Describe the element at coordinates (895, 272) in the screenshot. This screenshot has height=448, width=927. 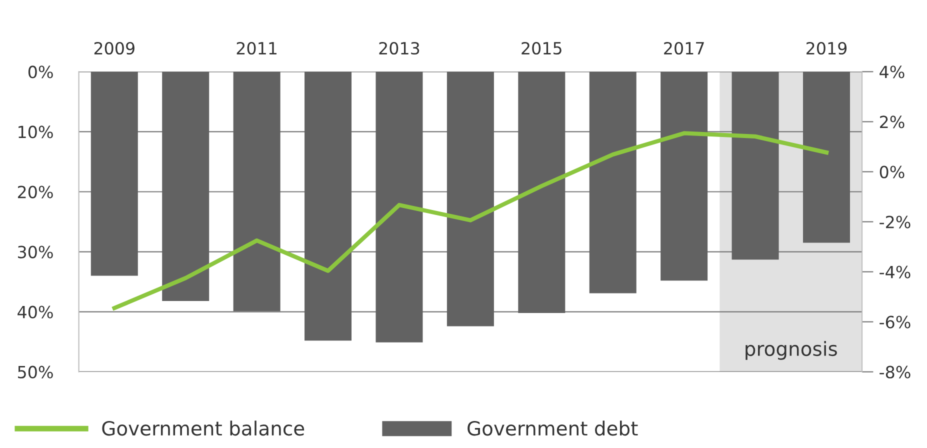
I see `y2-tick-label: -4%` at that location.